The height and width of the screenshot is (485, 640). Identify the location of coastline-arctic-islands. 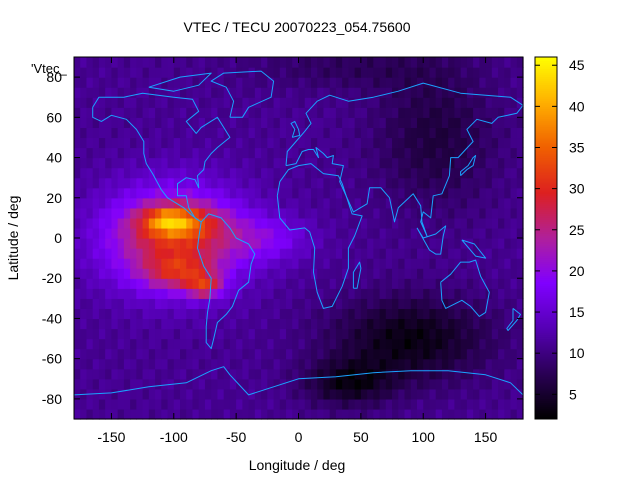
(180, 82).